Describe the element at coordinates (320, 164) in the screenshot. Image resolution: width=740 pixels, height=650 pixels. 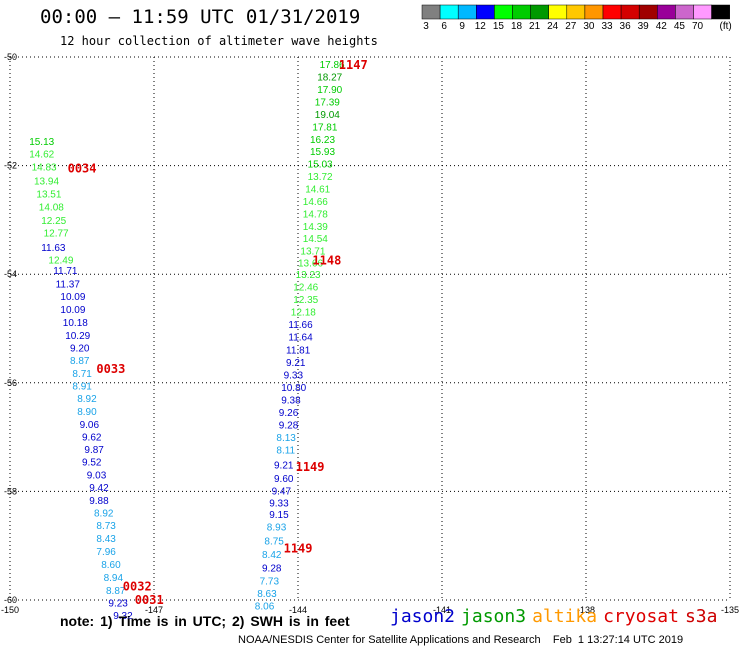
I see `swh-data-label: 15.03` at that location.